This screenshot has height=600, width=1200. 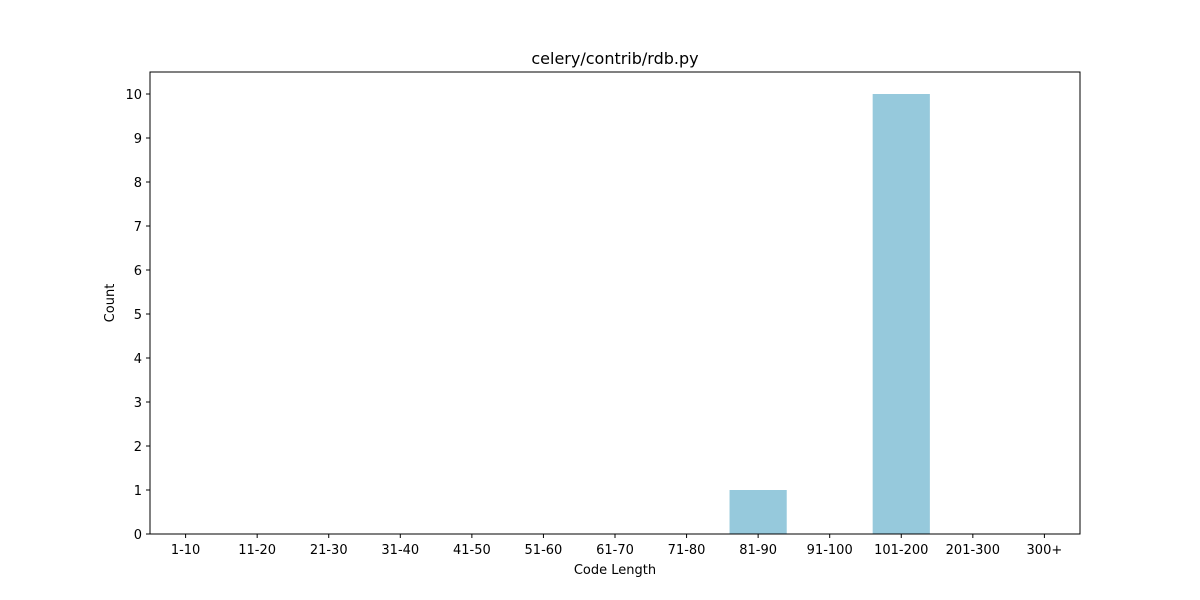 I want to click on x-tick-label: 91-100, so click(x=830, y=550).